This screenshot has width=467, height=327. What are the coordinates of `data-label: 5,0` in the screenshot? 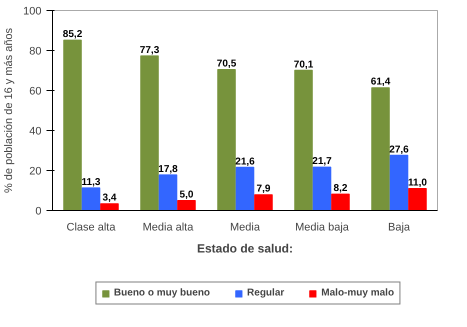 It's located at (187, 195).